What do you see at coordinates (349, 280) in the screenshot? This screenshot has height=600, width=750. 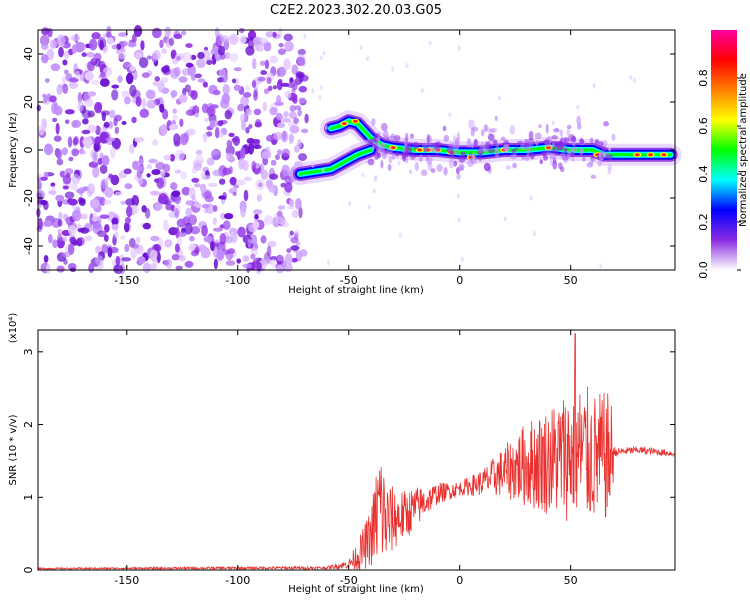 I see `spectrogram-xtick-label: -50` at bounding box center [349, 280].